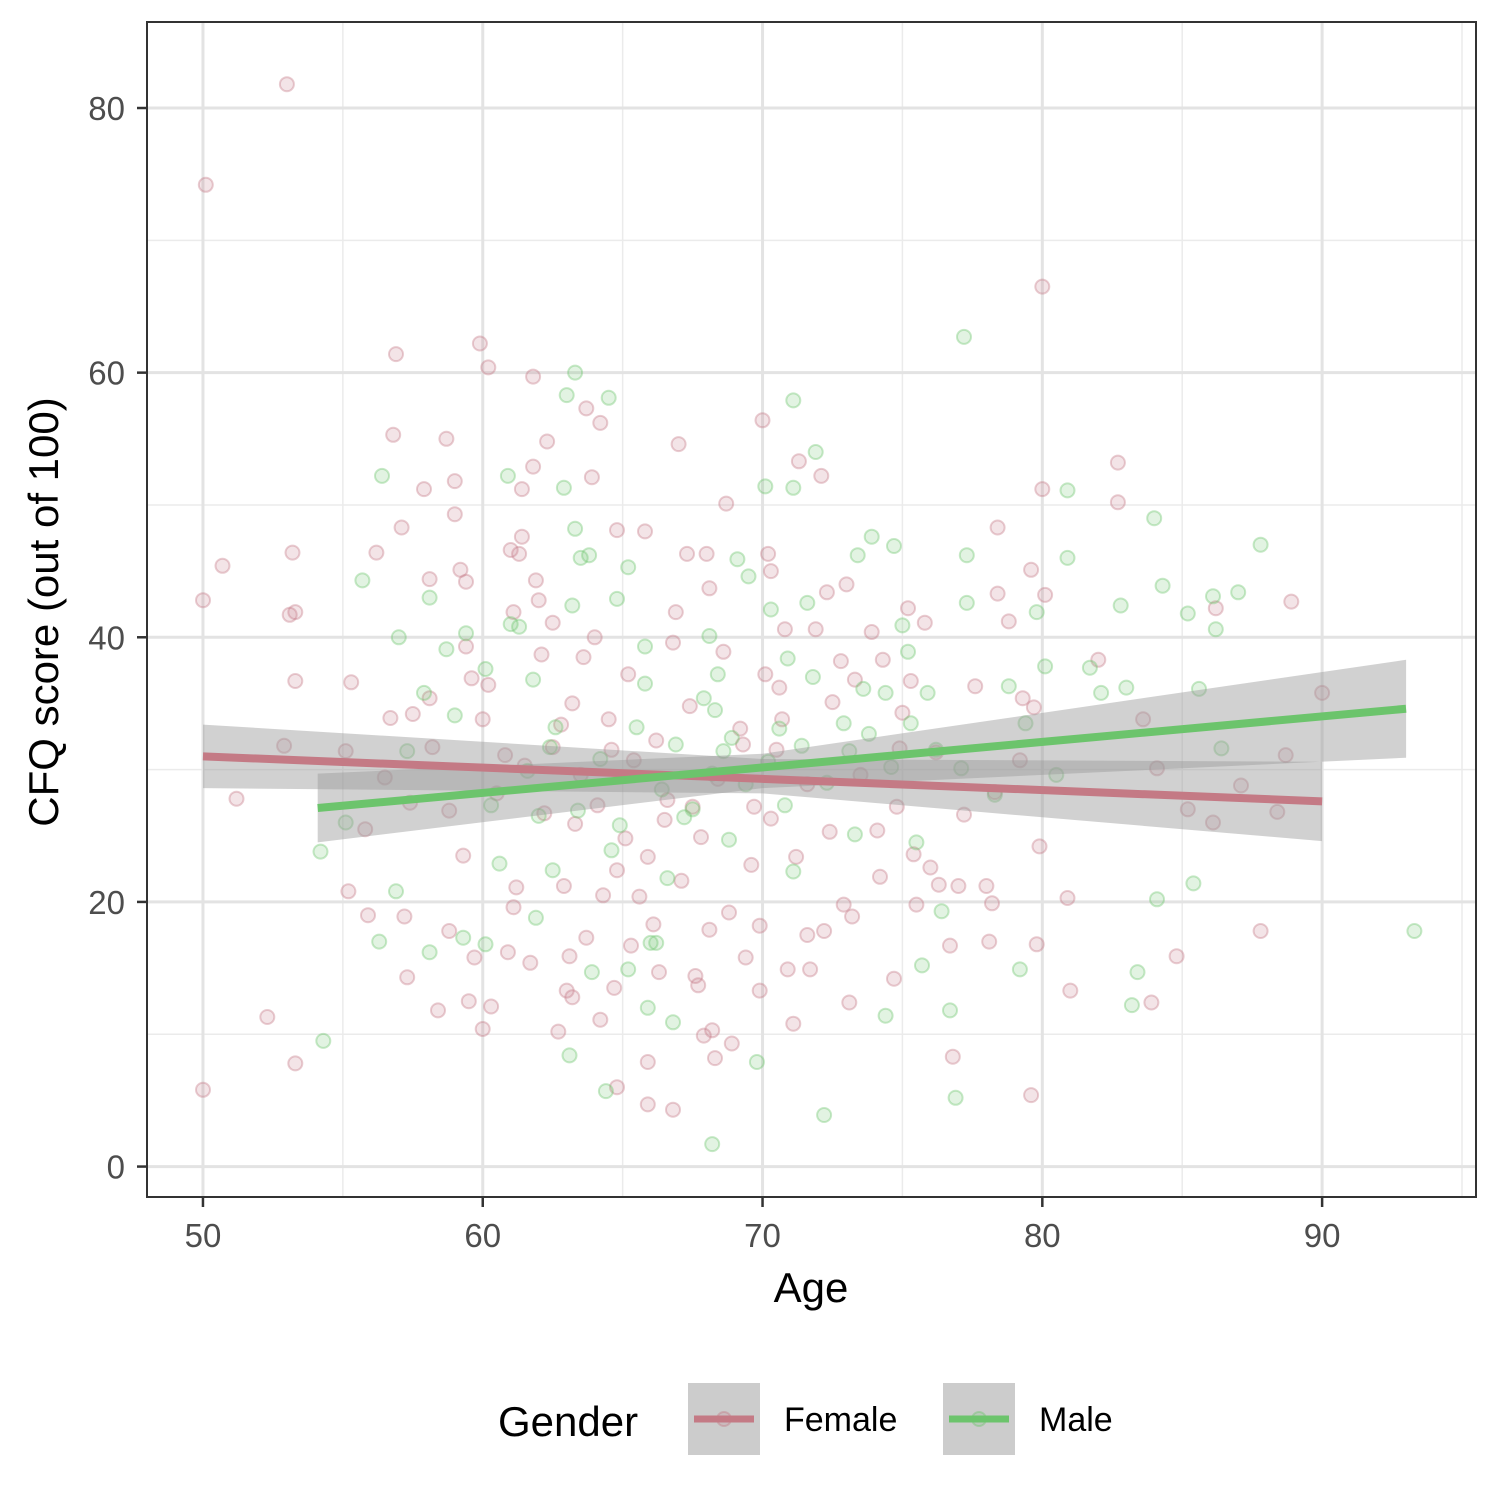 The image size is (1500, 1505). What do you see at coordinates (804, 758) in the screenshot?
I see `trend-lines` at bounding box center [804, 758].